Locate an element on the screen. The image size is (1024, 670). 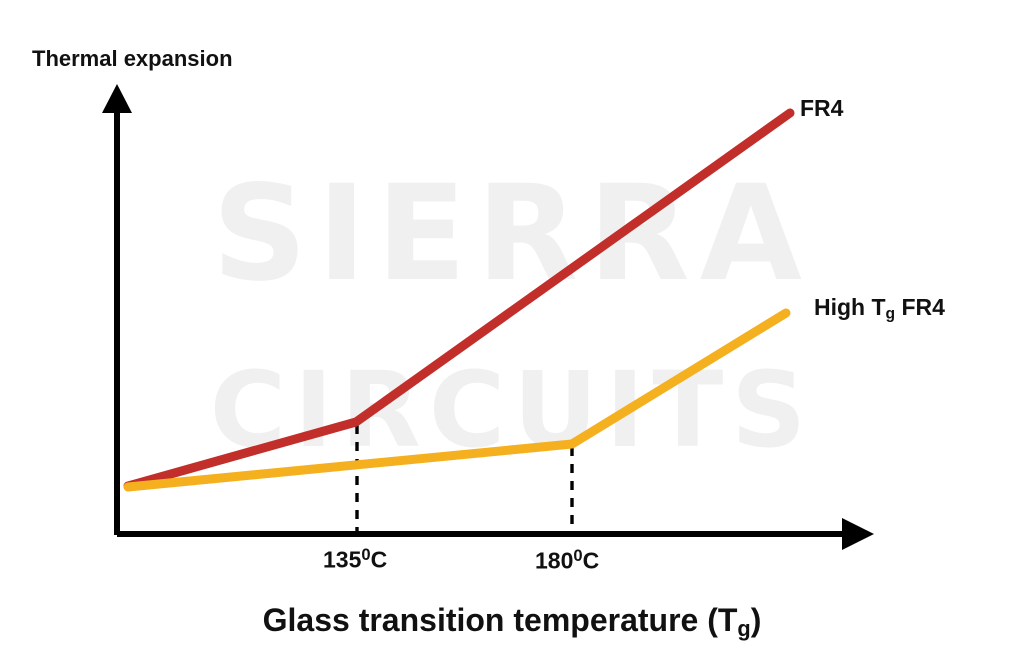
watermark-circuits: CIRCUITS is located at coordinates (512, 410).